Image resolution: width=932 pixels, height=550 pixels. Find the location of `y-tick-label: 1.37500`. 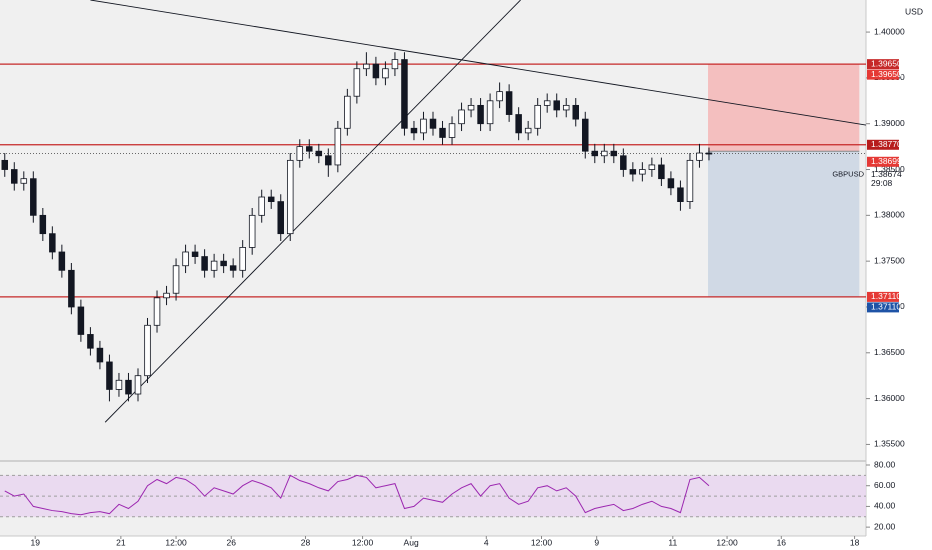

y-tick-label: 1.37500 is located at coordinates (889, 260).